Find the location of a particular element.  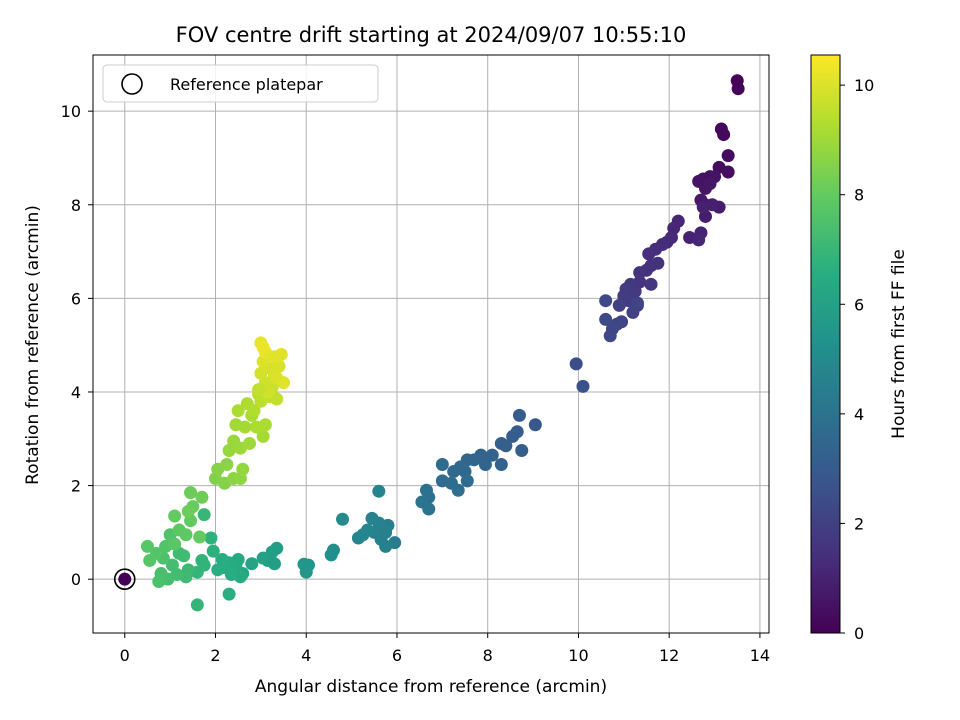

colorbar-gradient is located at coordinates (825, 344).